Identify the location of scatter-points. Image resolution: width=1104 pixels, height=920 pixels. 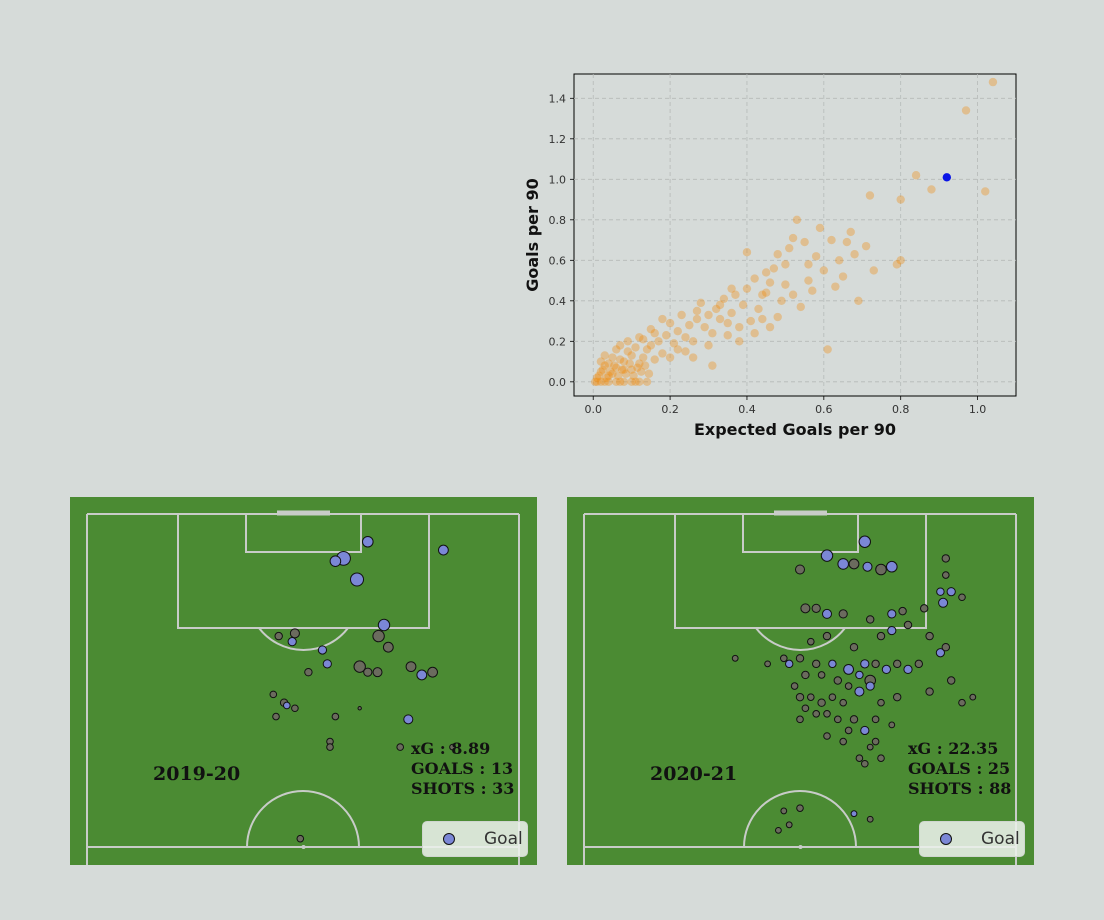
(794, 232).